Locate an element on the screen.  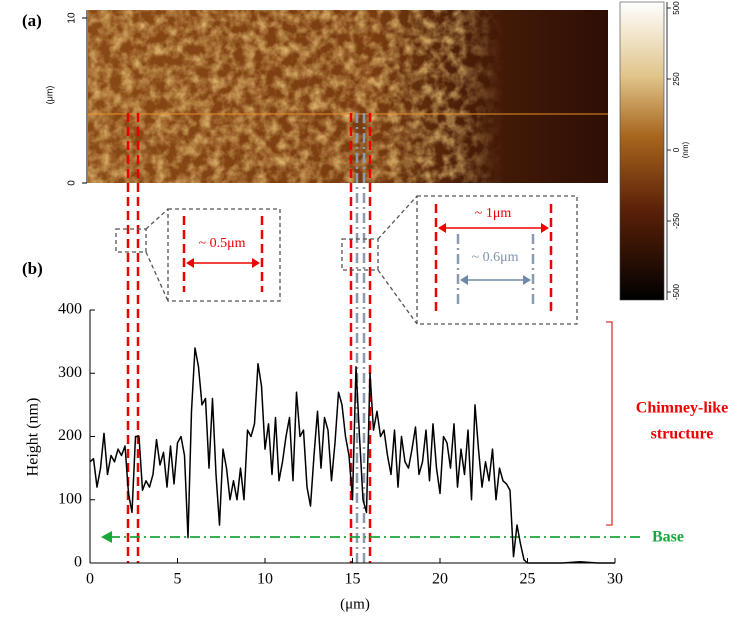
bracket is located at coordinates (609, 423).